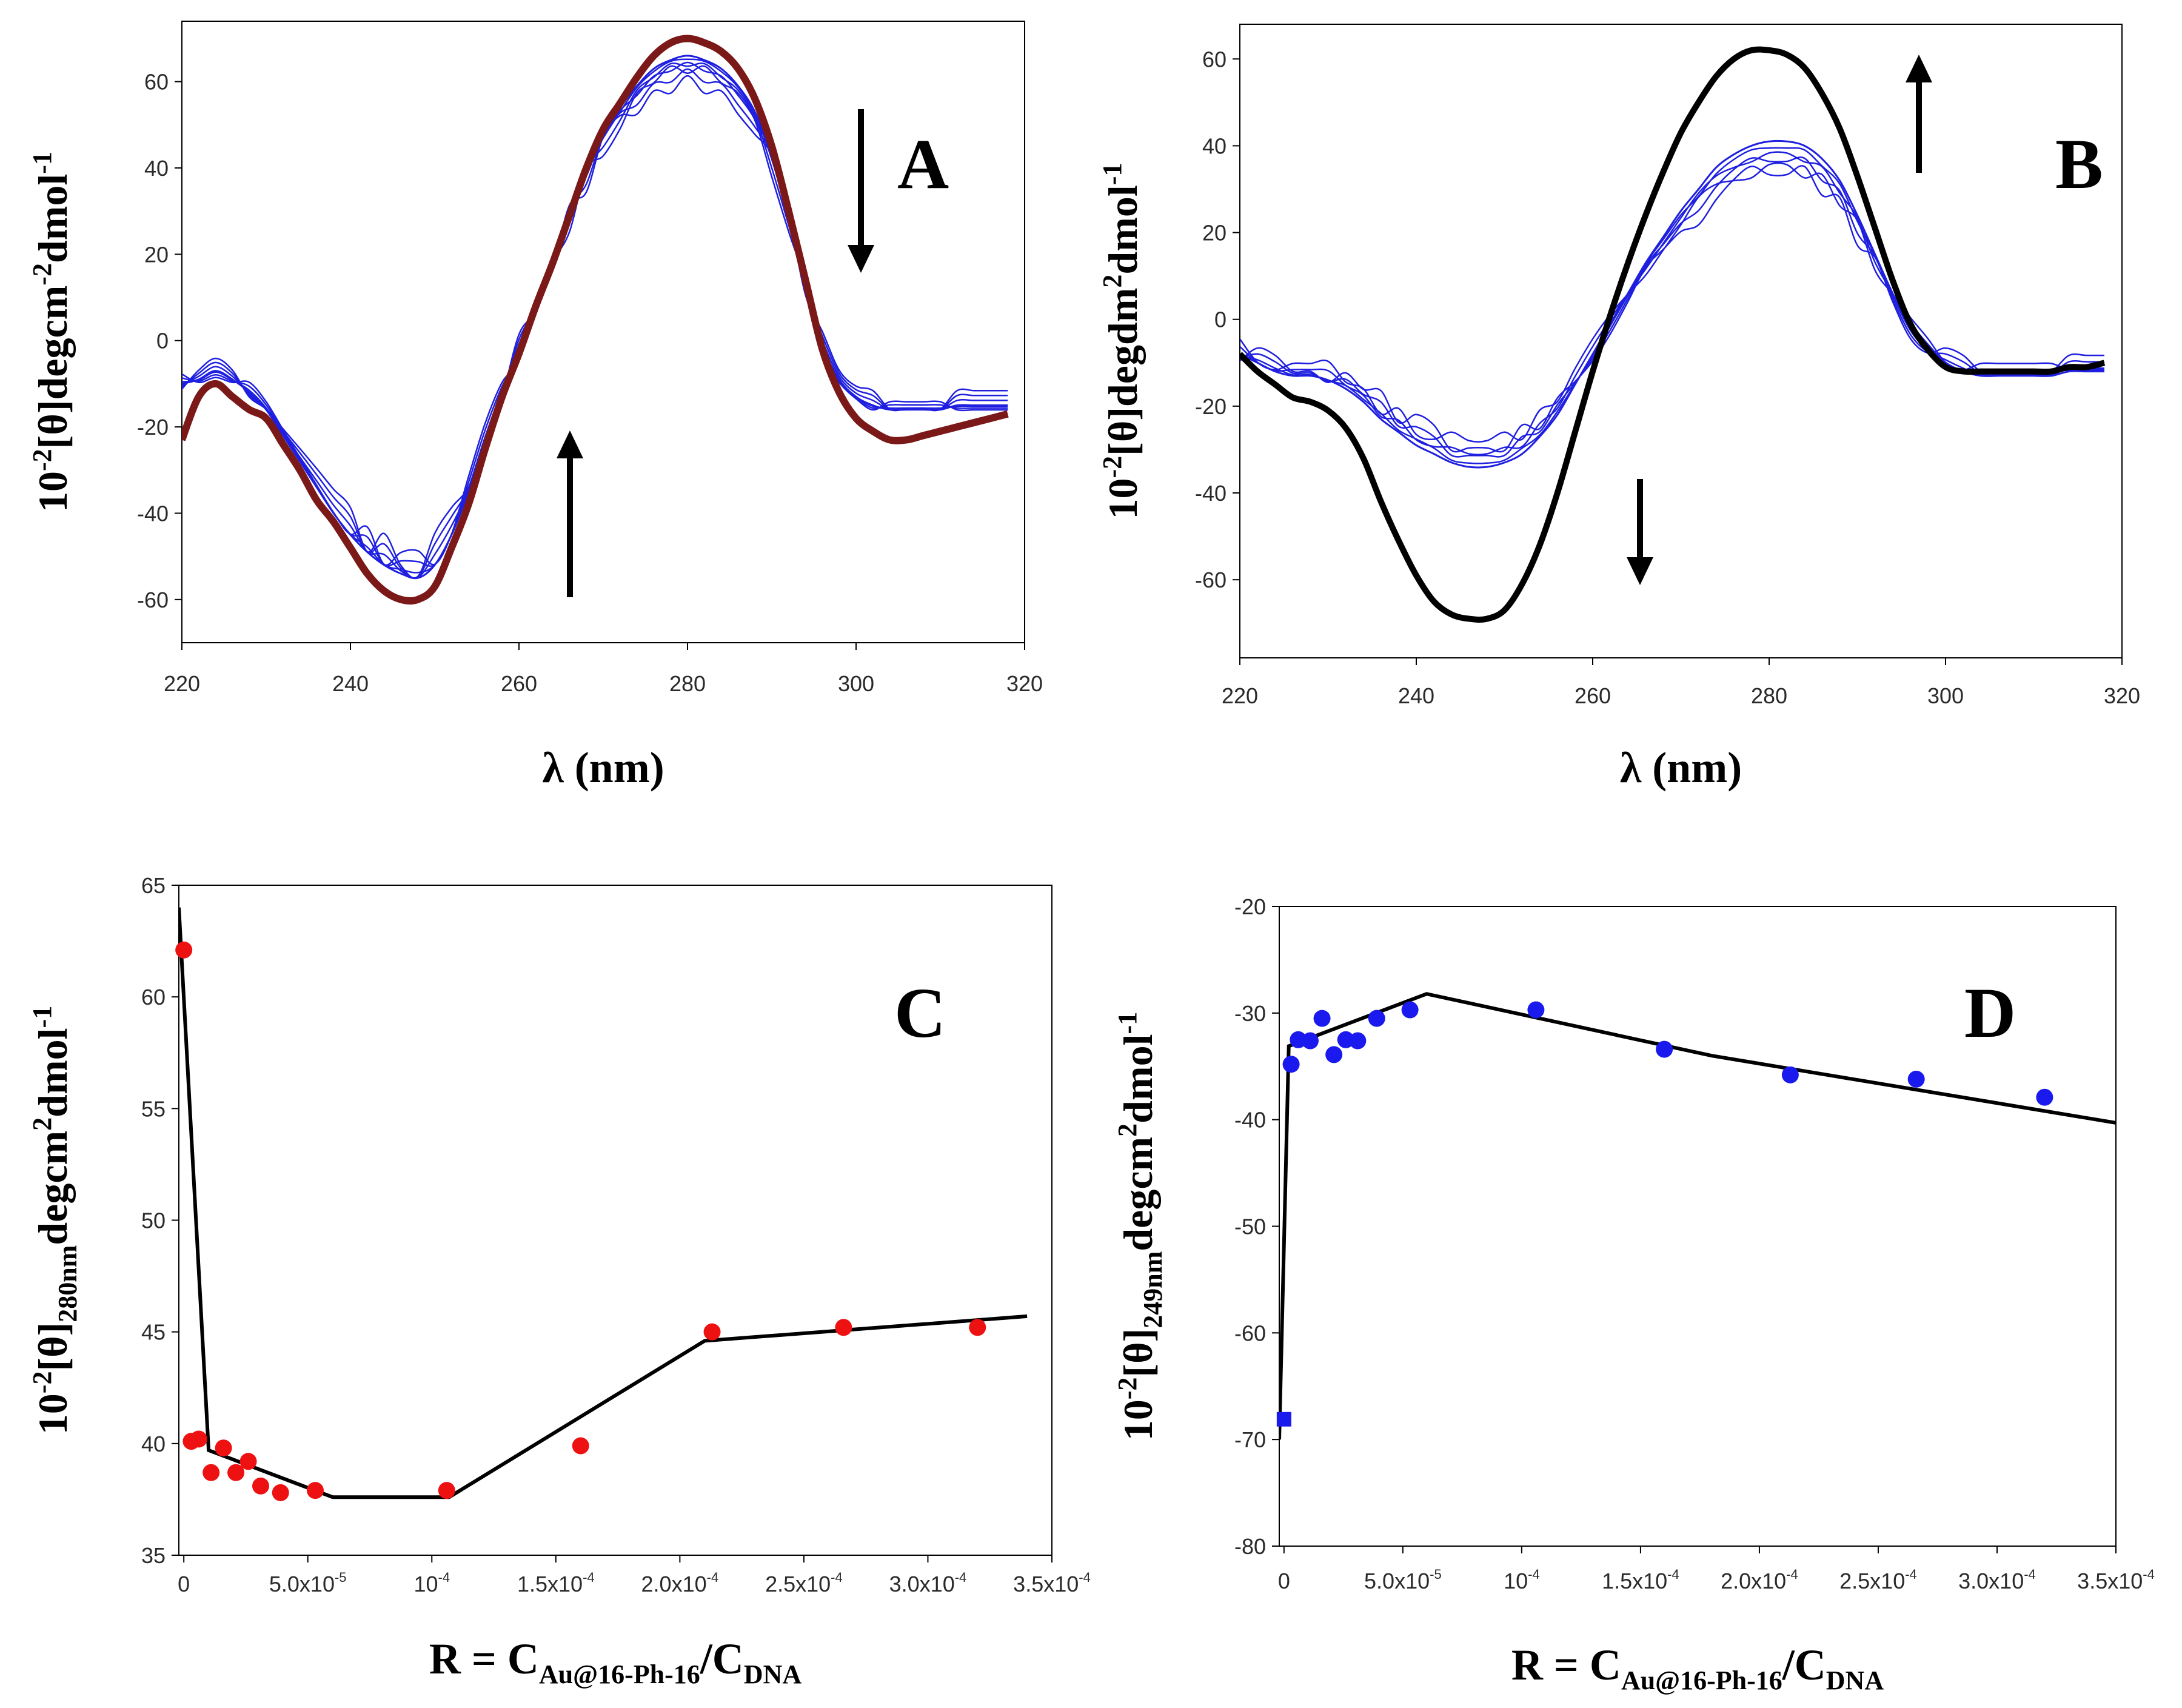 This screenshot has height=1708, width=2182. I want to click on x-tick-label: 220, so click(1240, 695).